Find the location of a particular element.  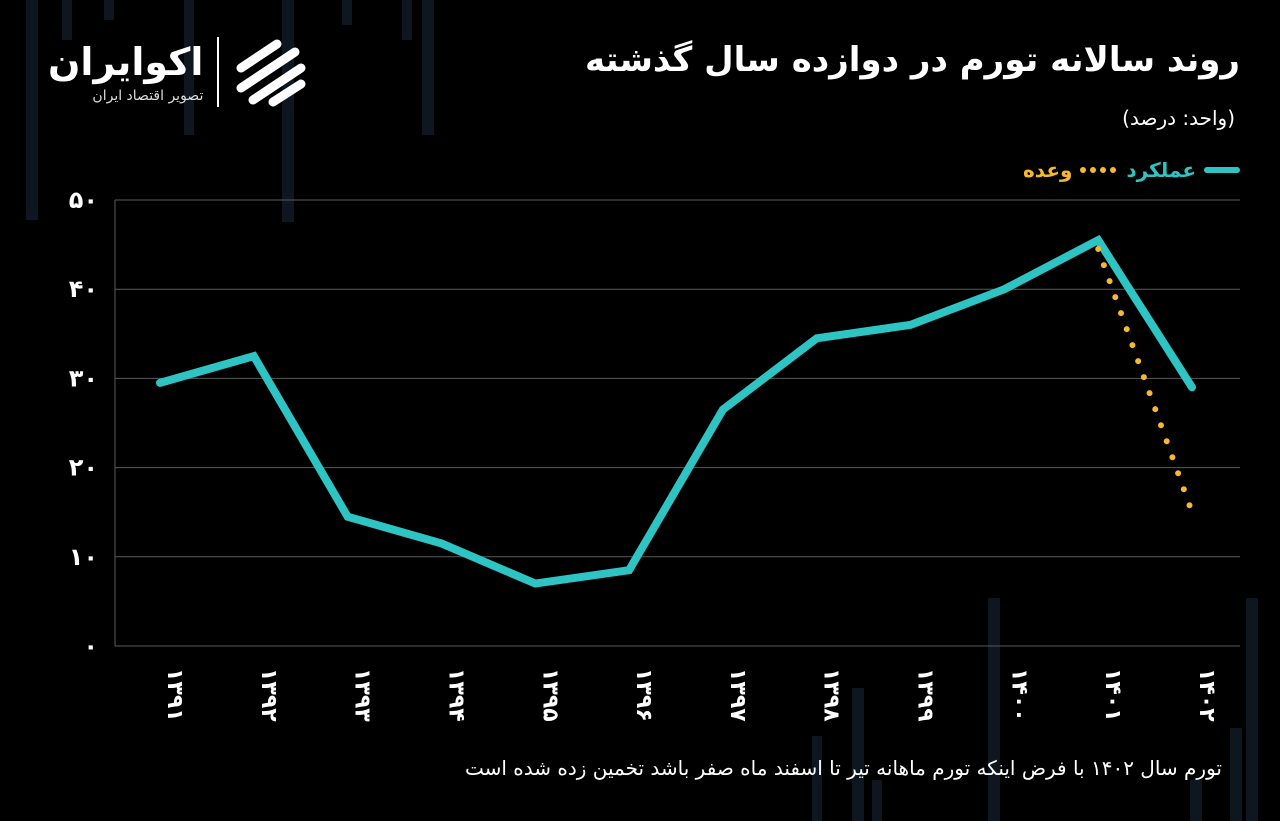

legend-label-actual: عملکرد is located at coordinates (1161, 170).